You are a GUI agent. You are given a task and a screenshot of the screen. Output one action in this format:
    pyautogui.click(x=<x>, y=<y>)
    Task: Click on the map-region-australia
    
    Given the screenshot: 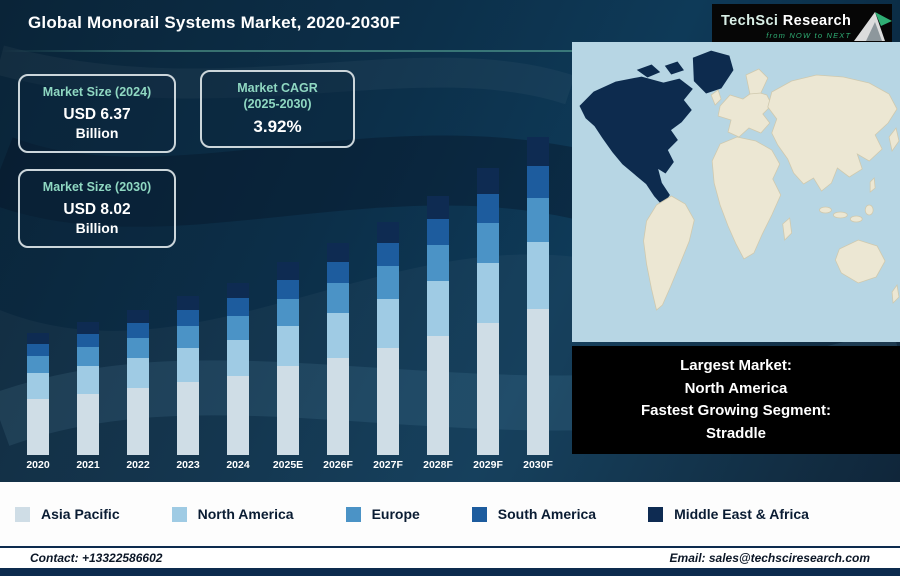 What is the action you would take?
    pyautogui.click(x=860, y=261)
    